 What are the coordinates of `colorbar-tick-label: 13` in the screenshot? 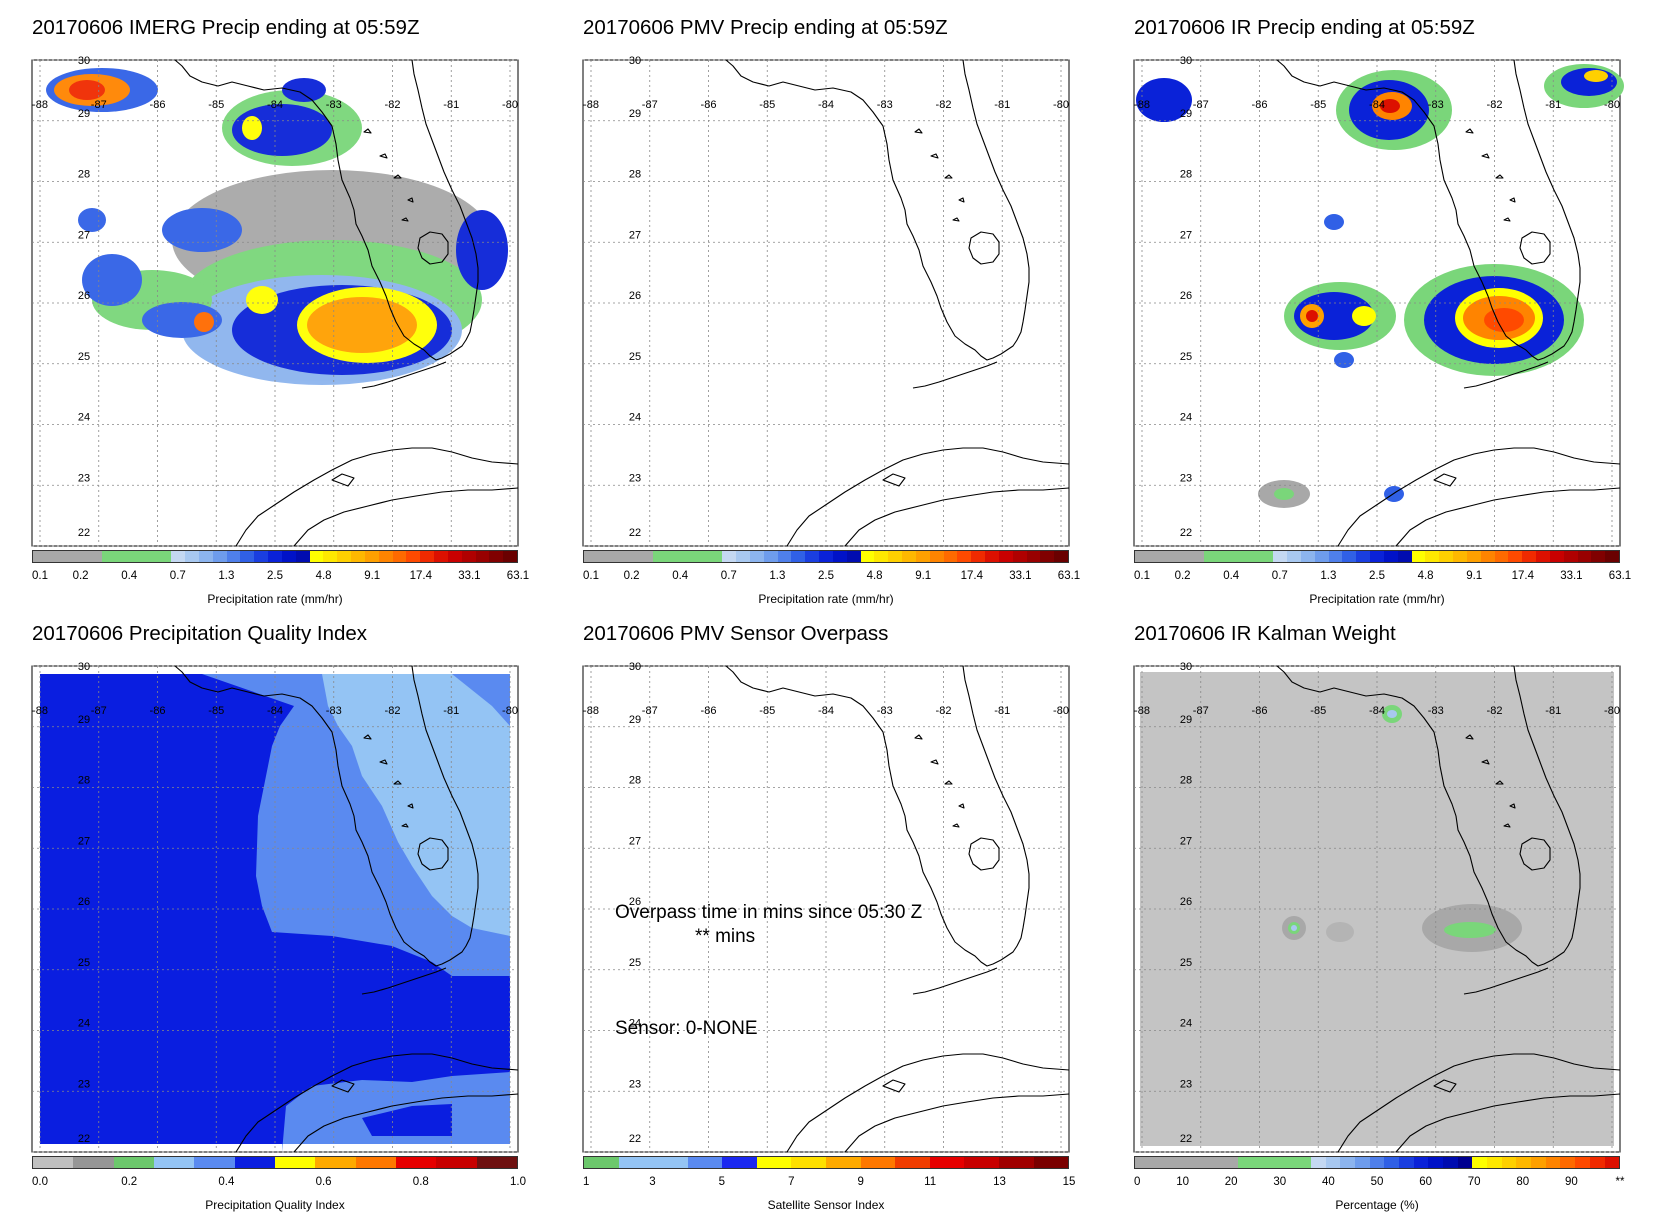 It's located at (999, 1182).